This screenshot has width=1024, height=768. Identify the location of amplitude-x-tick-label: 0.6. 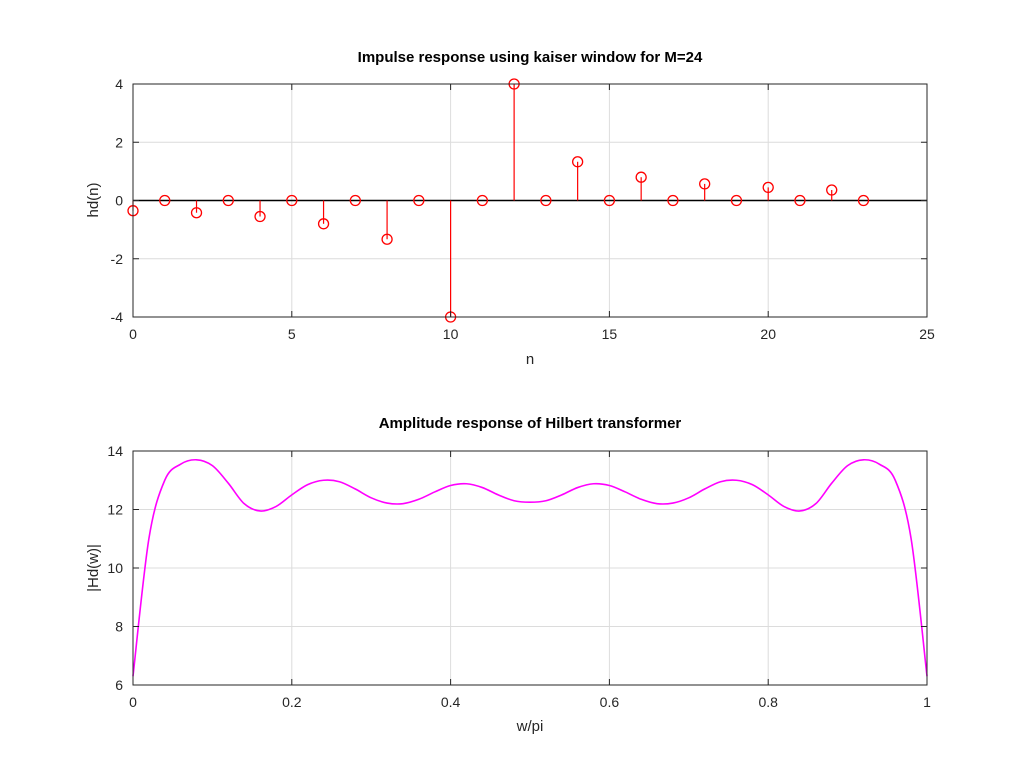
(610, 702).